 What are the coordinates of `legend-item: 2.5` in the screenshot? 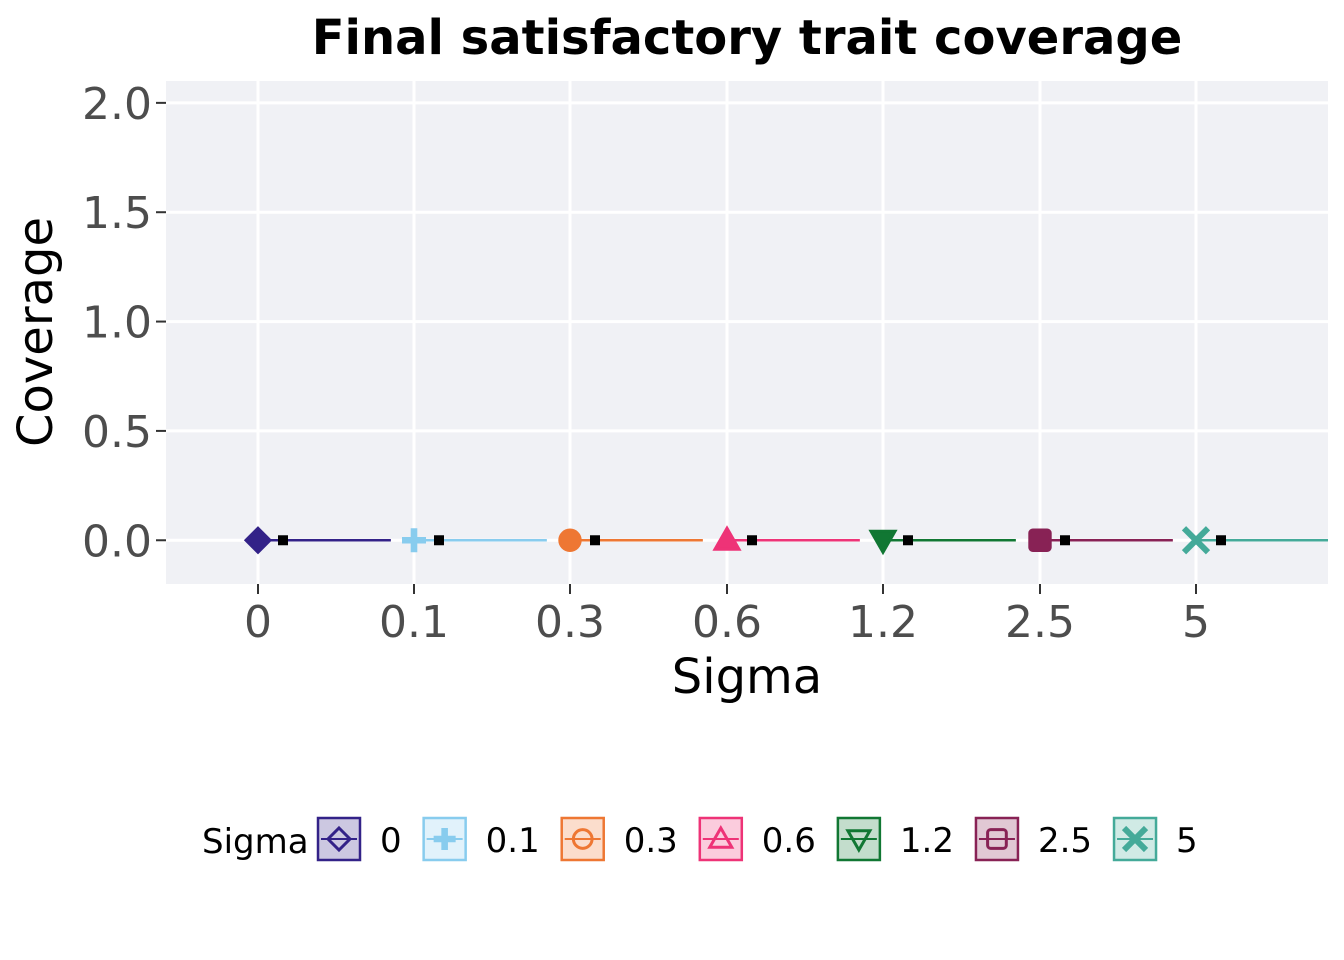 It's located at (1033, 839).